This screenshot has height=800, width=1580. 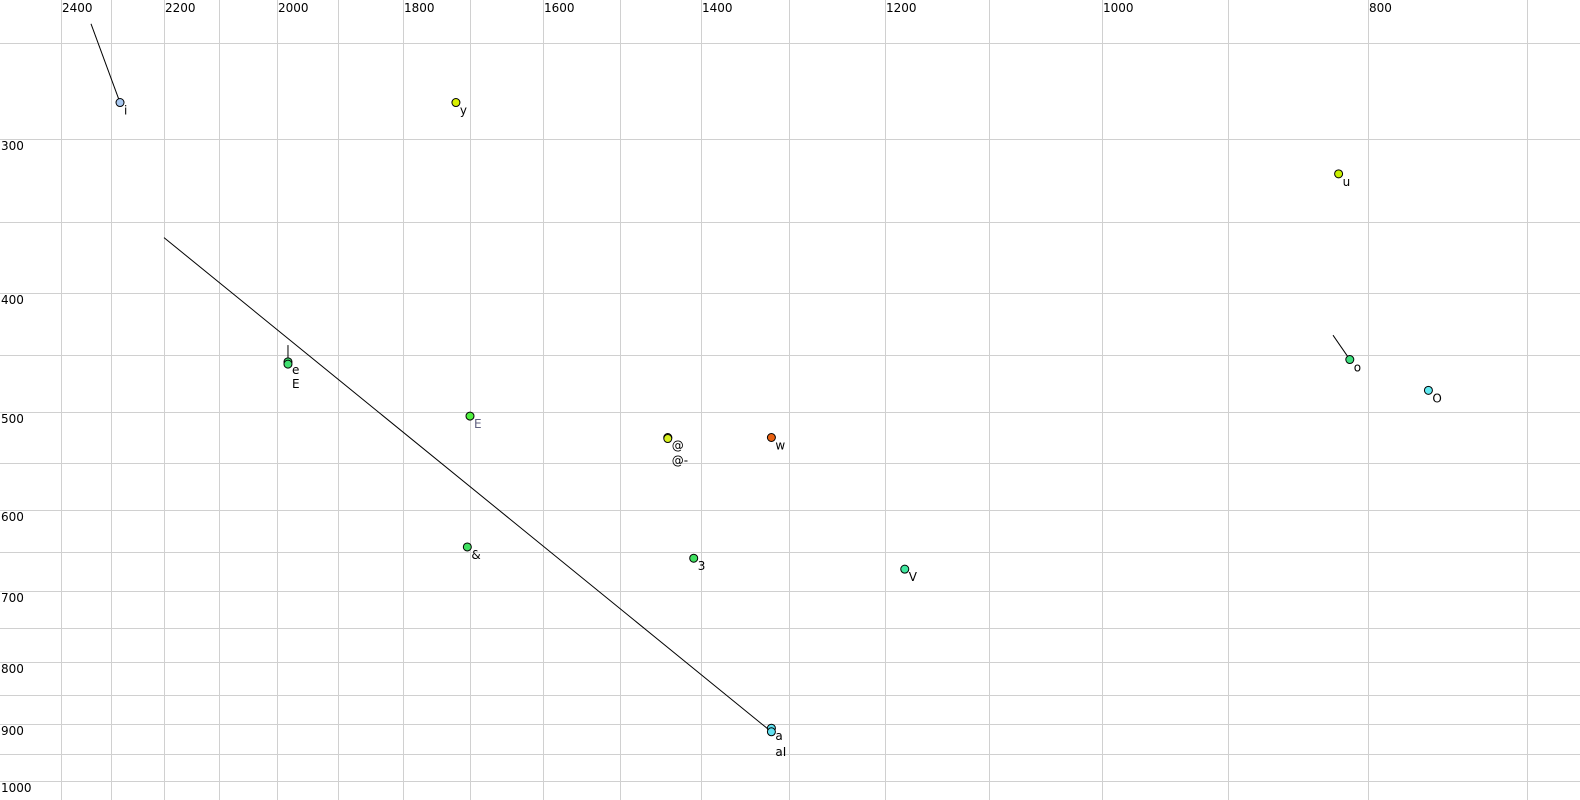 I want to click on x-tick-label: 2000, so click(x=293, y=8).